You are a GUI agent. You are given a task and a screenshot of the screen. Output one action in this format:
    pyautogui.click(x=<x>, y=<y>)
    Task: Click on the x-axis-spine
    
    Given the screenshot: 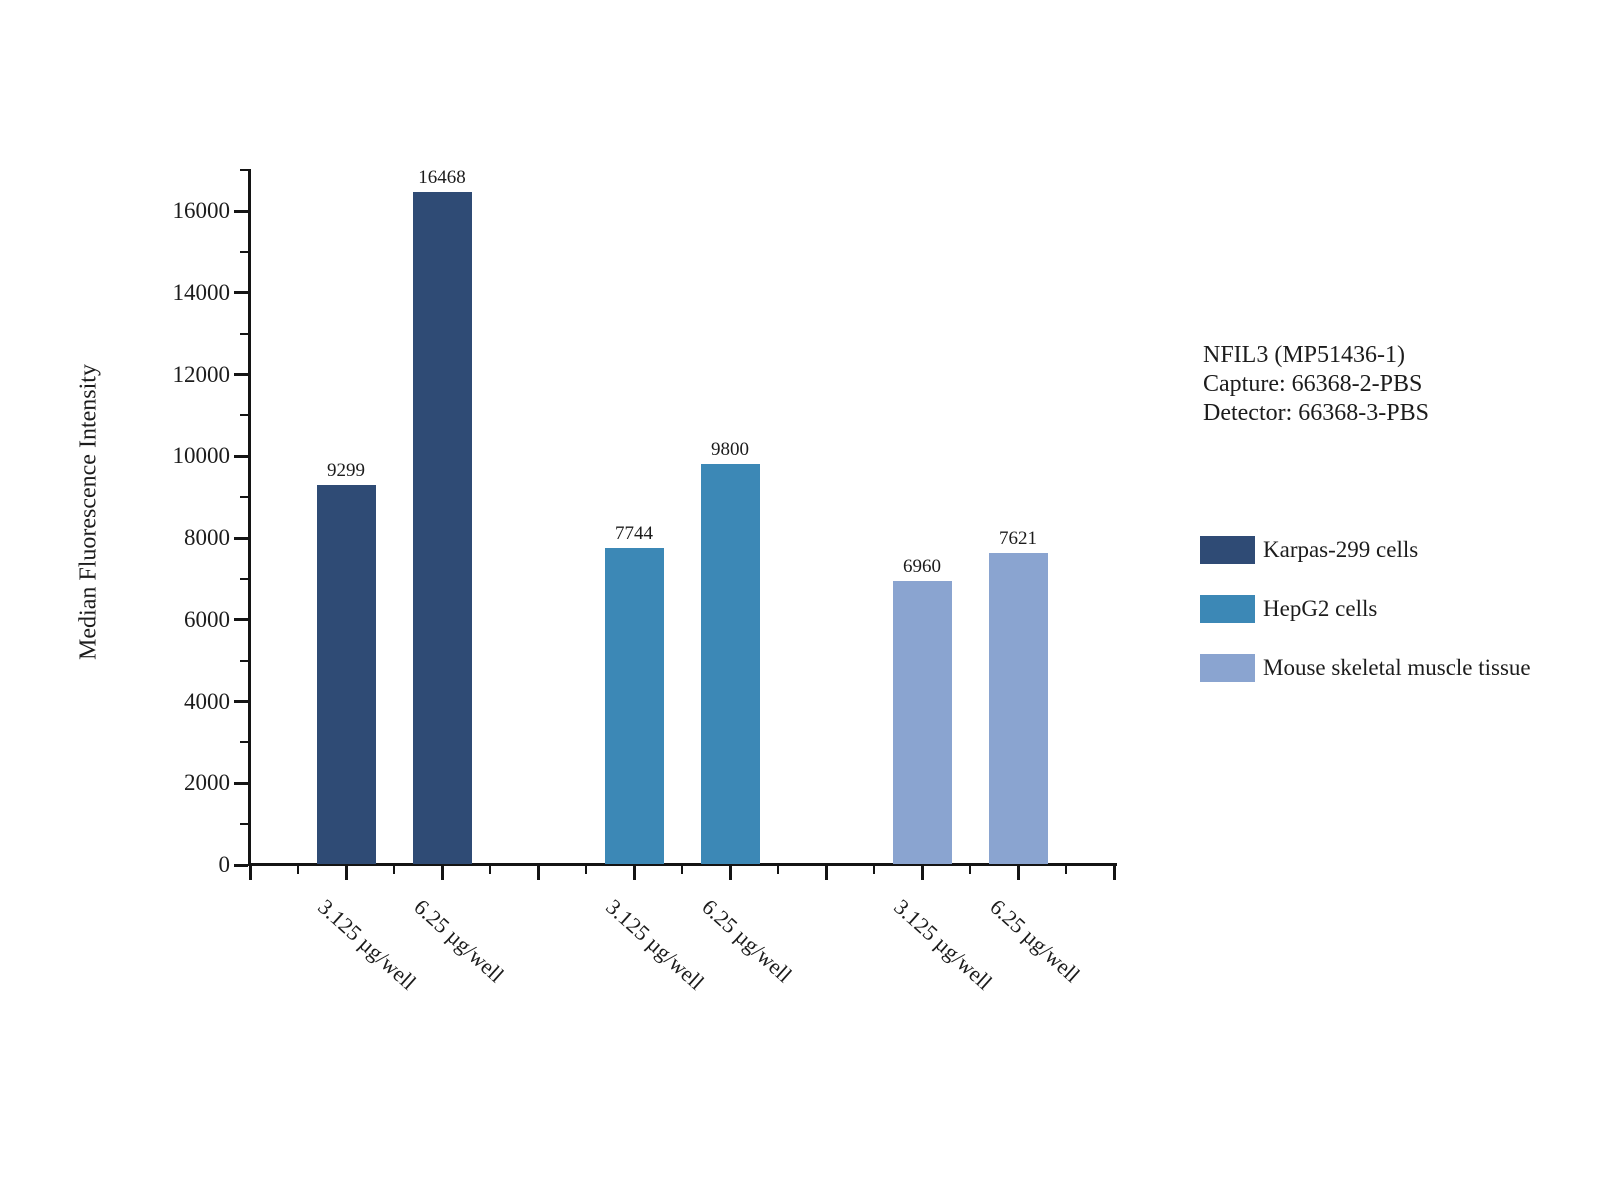 What is the action you would take?
    pyautogui.click(x=682, y=864)
    